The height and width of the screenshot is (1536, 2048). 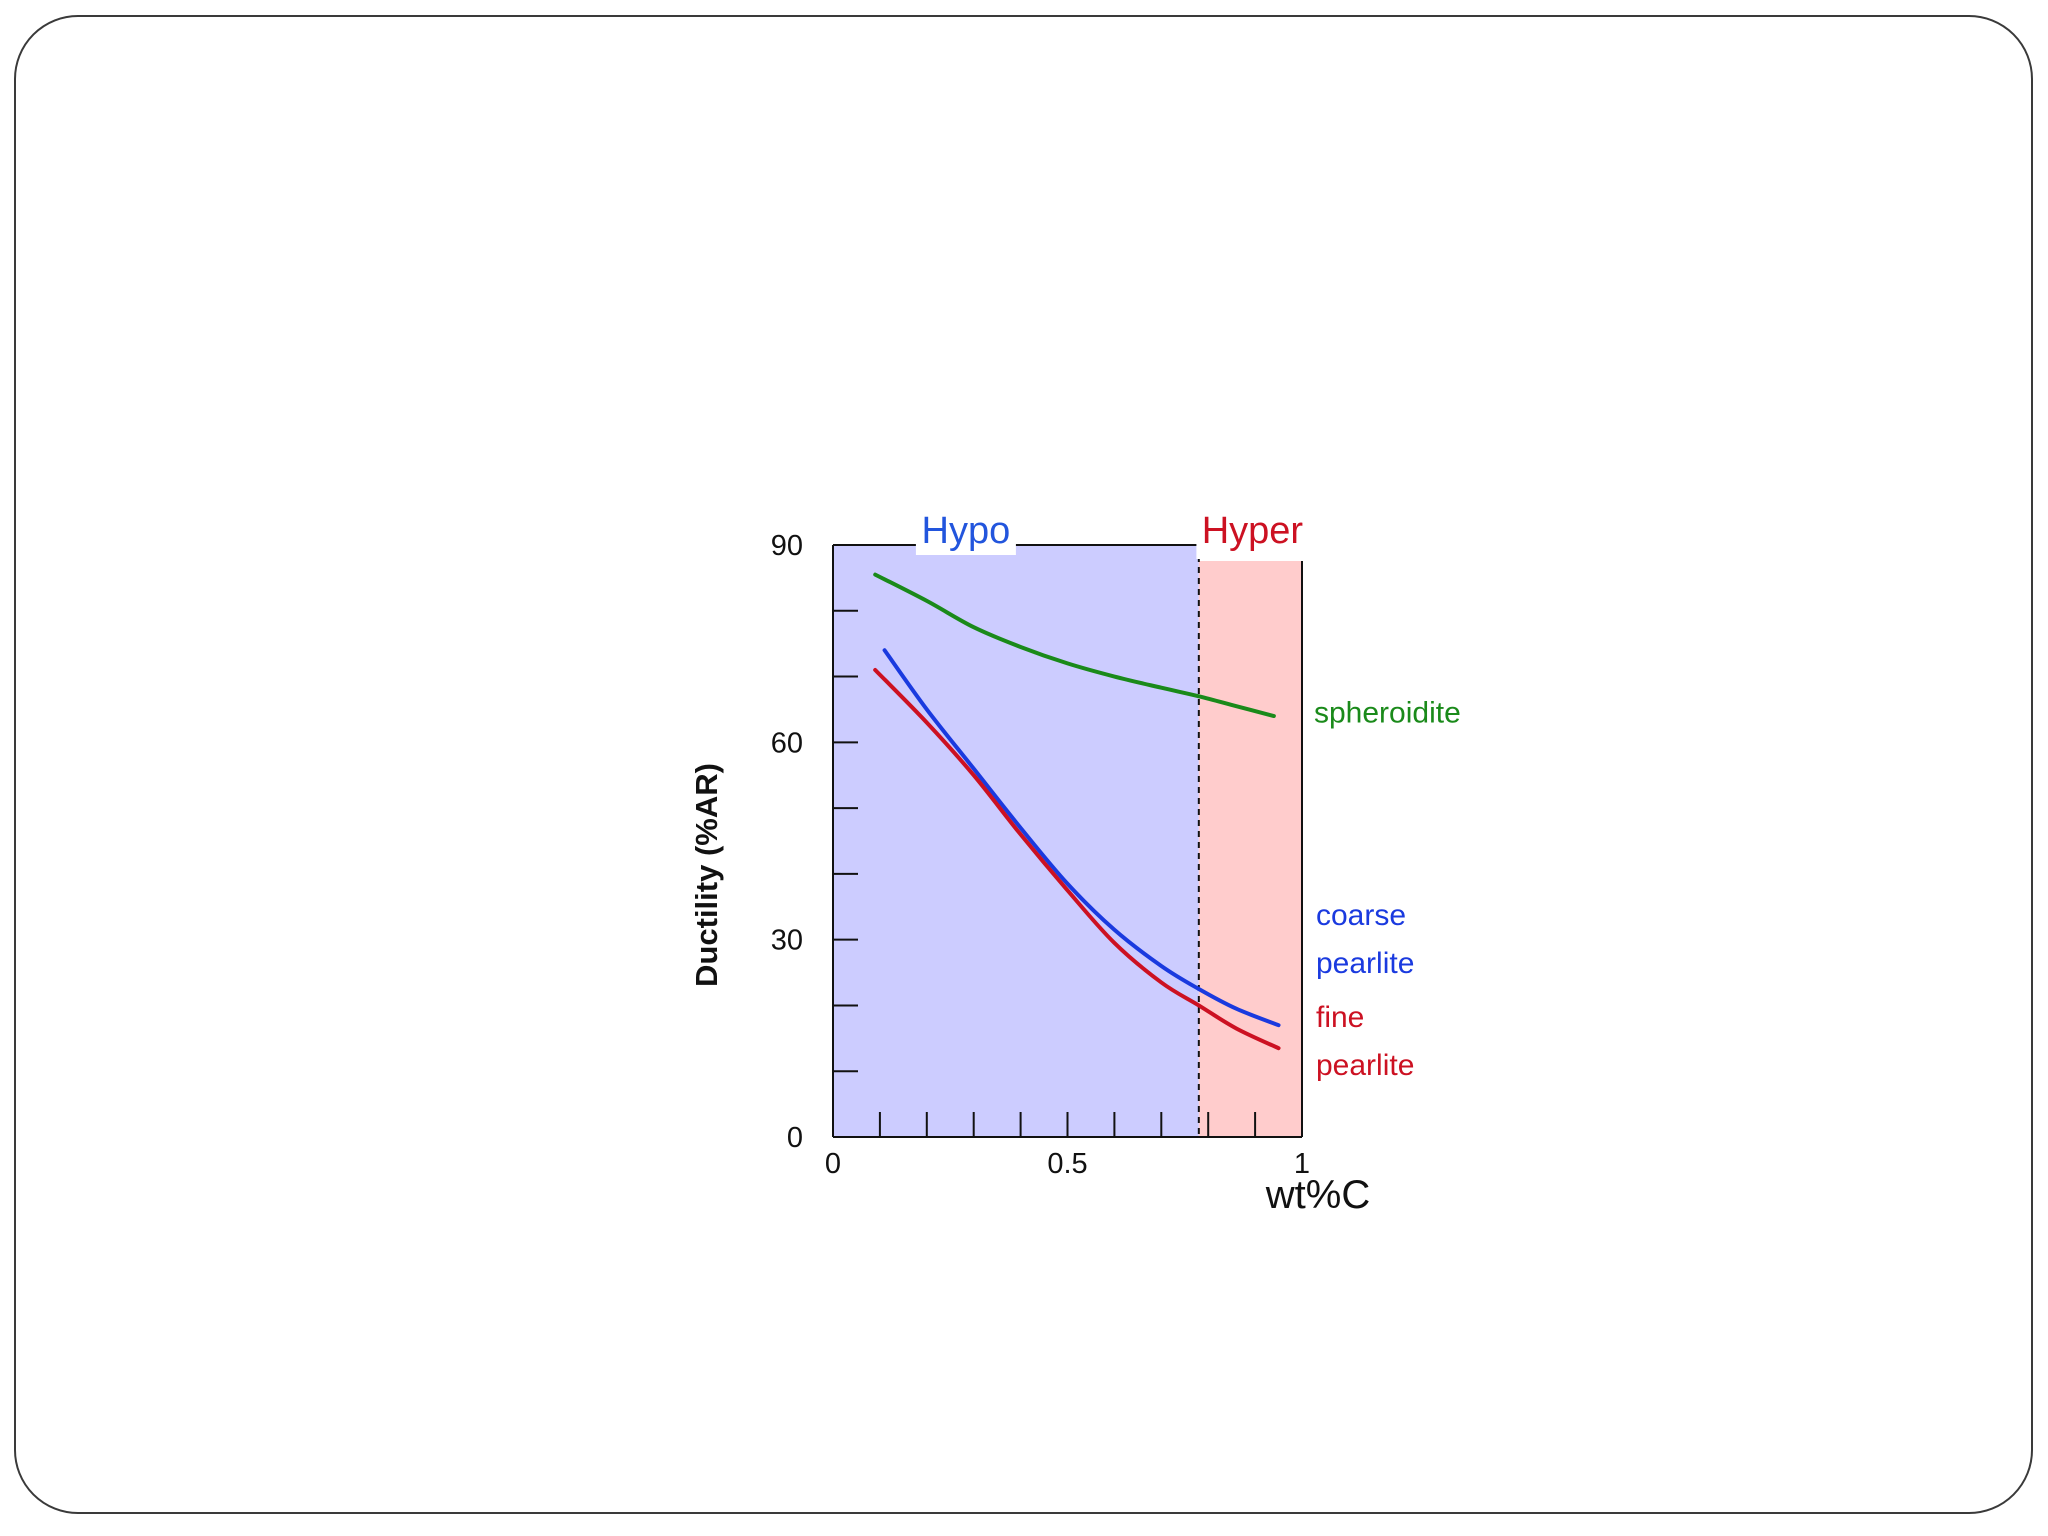 What do you see at coordinates (1081, 838) in the screenshot?
I see `coarse-pearlite-line` at bounding box center [1081, 838].